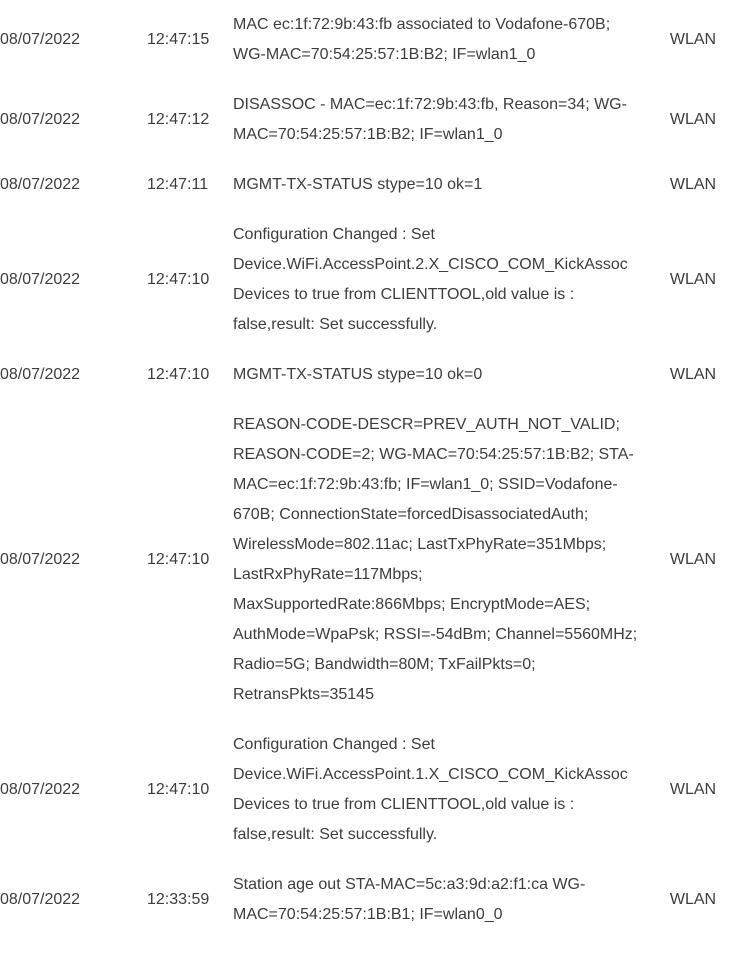  Describe the element at coordinates (178, 899) in the screenshot. I see `log-time-cell: 12:33:59` at that location.